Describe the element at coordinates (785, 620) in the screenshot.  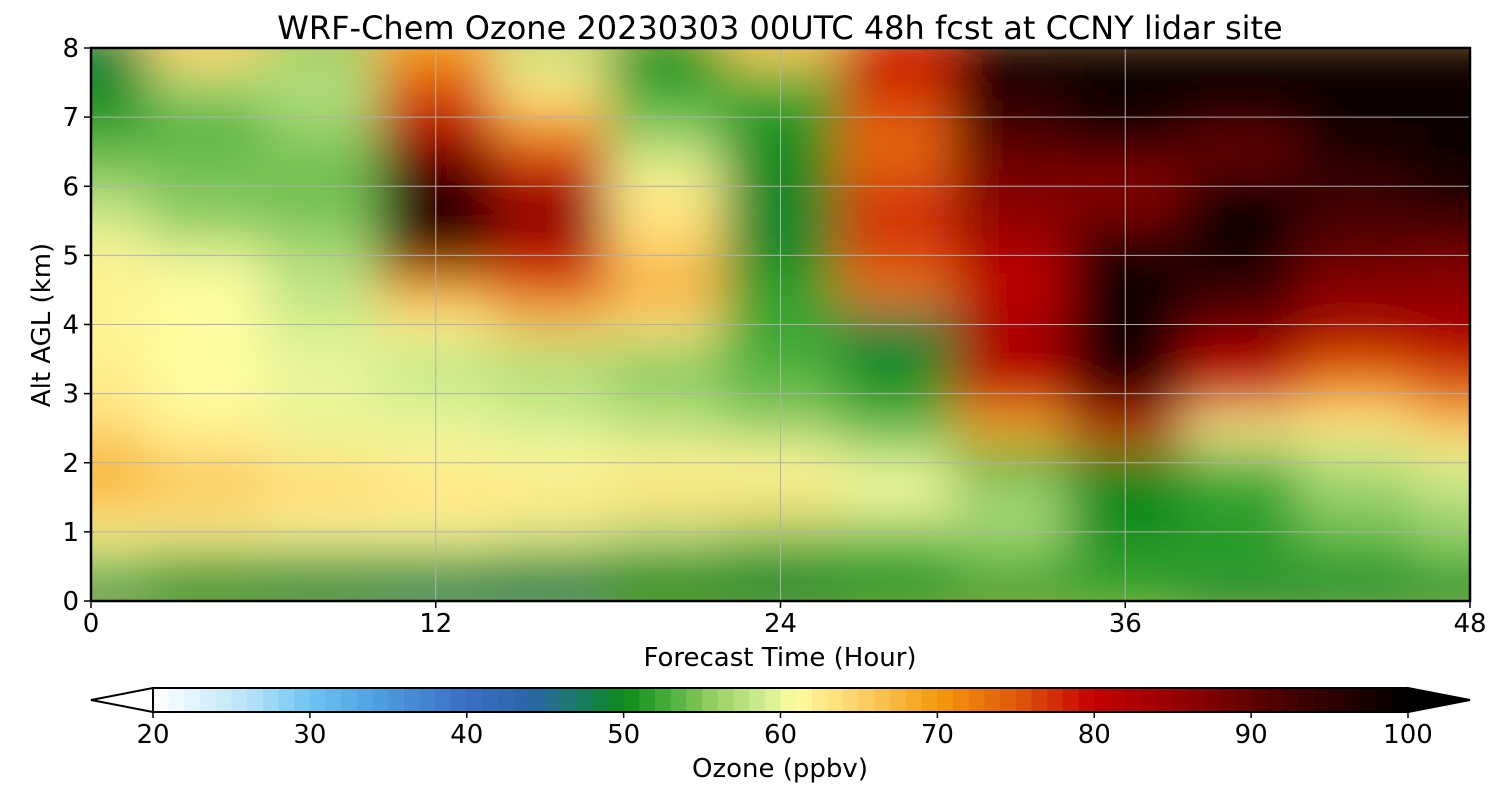
I see `x-axis-ticks: 0 12 24 36 48` at that location.